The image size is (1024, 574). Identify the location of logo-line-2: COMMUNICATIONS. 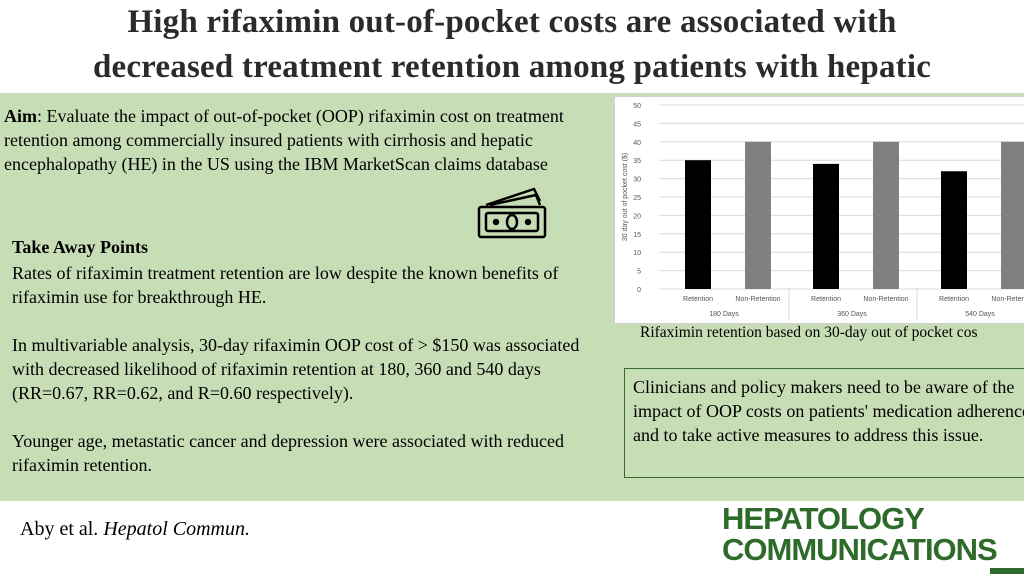
(860, 549).